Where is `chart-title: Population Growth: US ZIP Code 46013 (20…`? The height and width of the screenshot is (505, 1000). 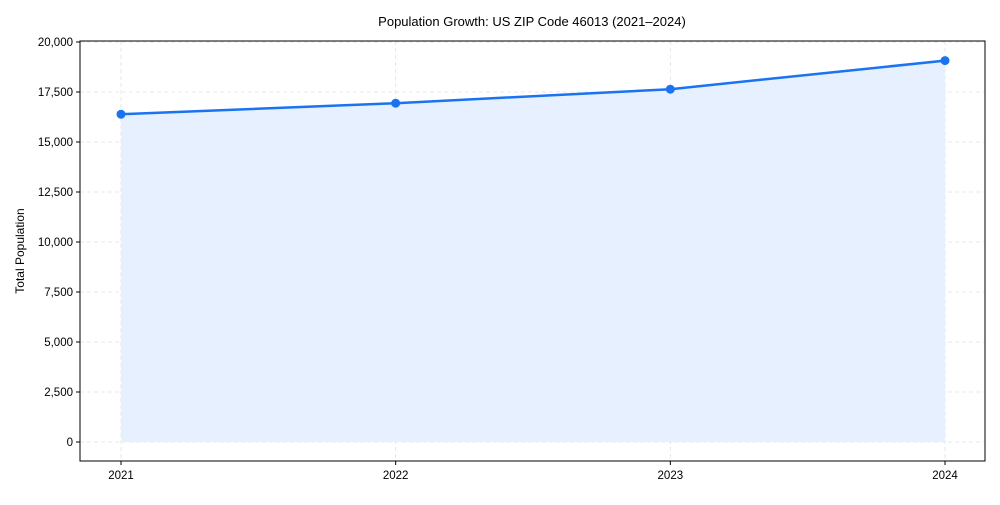
chart-title: Population Growth: US ZIP Code 46013 (20… is located at coordinates (532, 21).